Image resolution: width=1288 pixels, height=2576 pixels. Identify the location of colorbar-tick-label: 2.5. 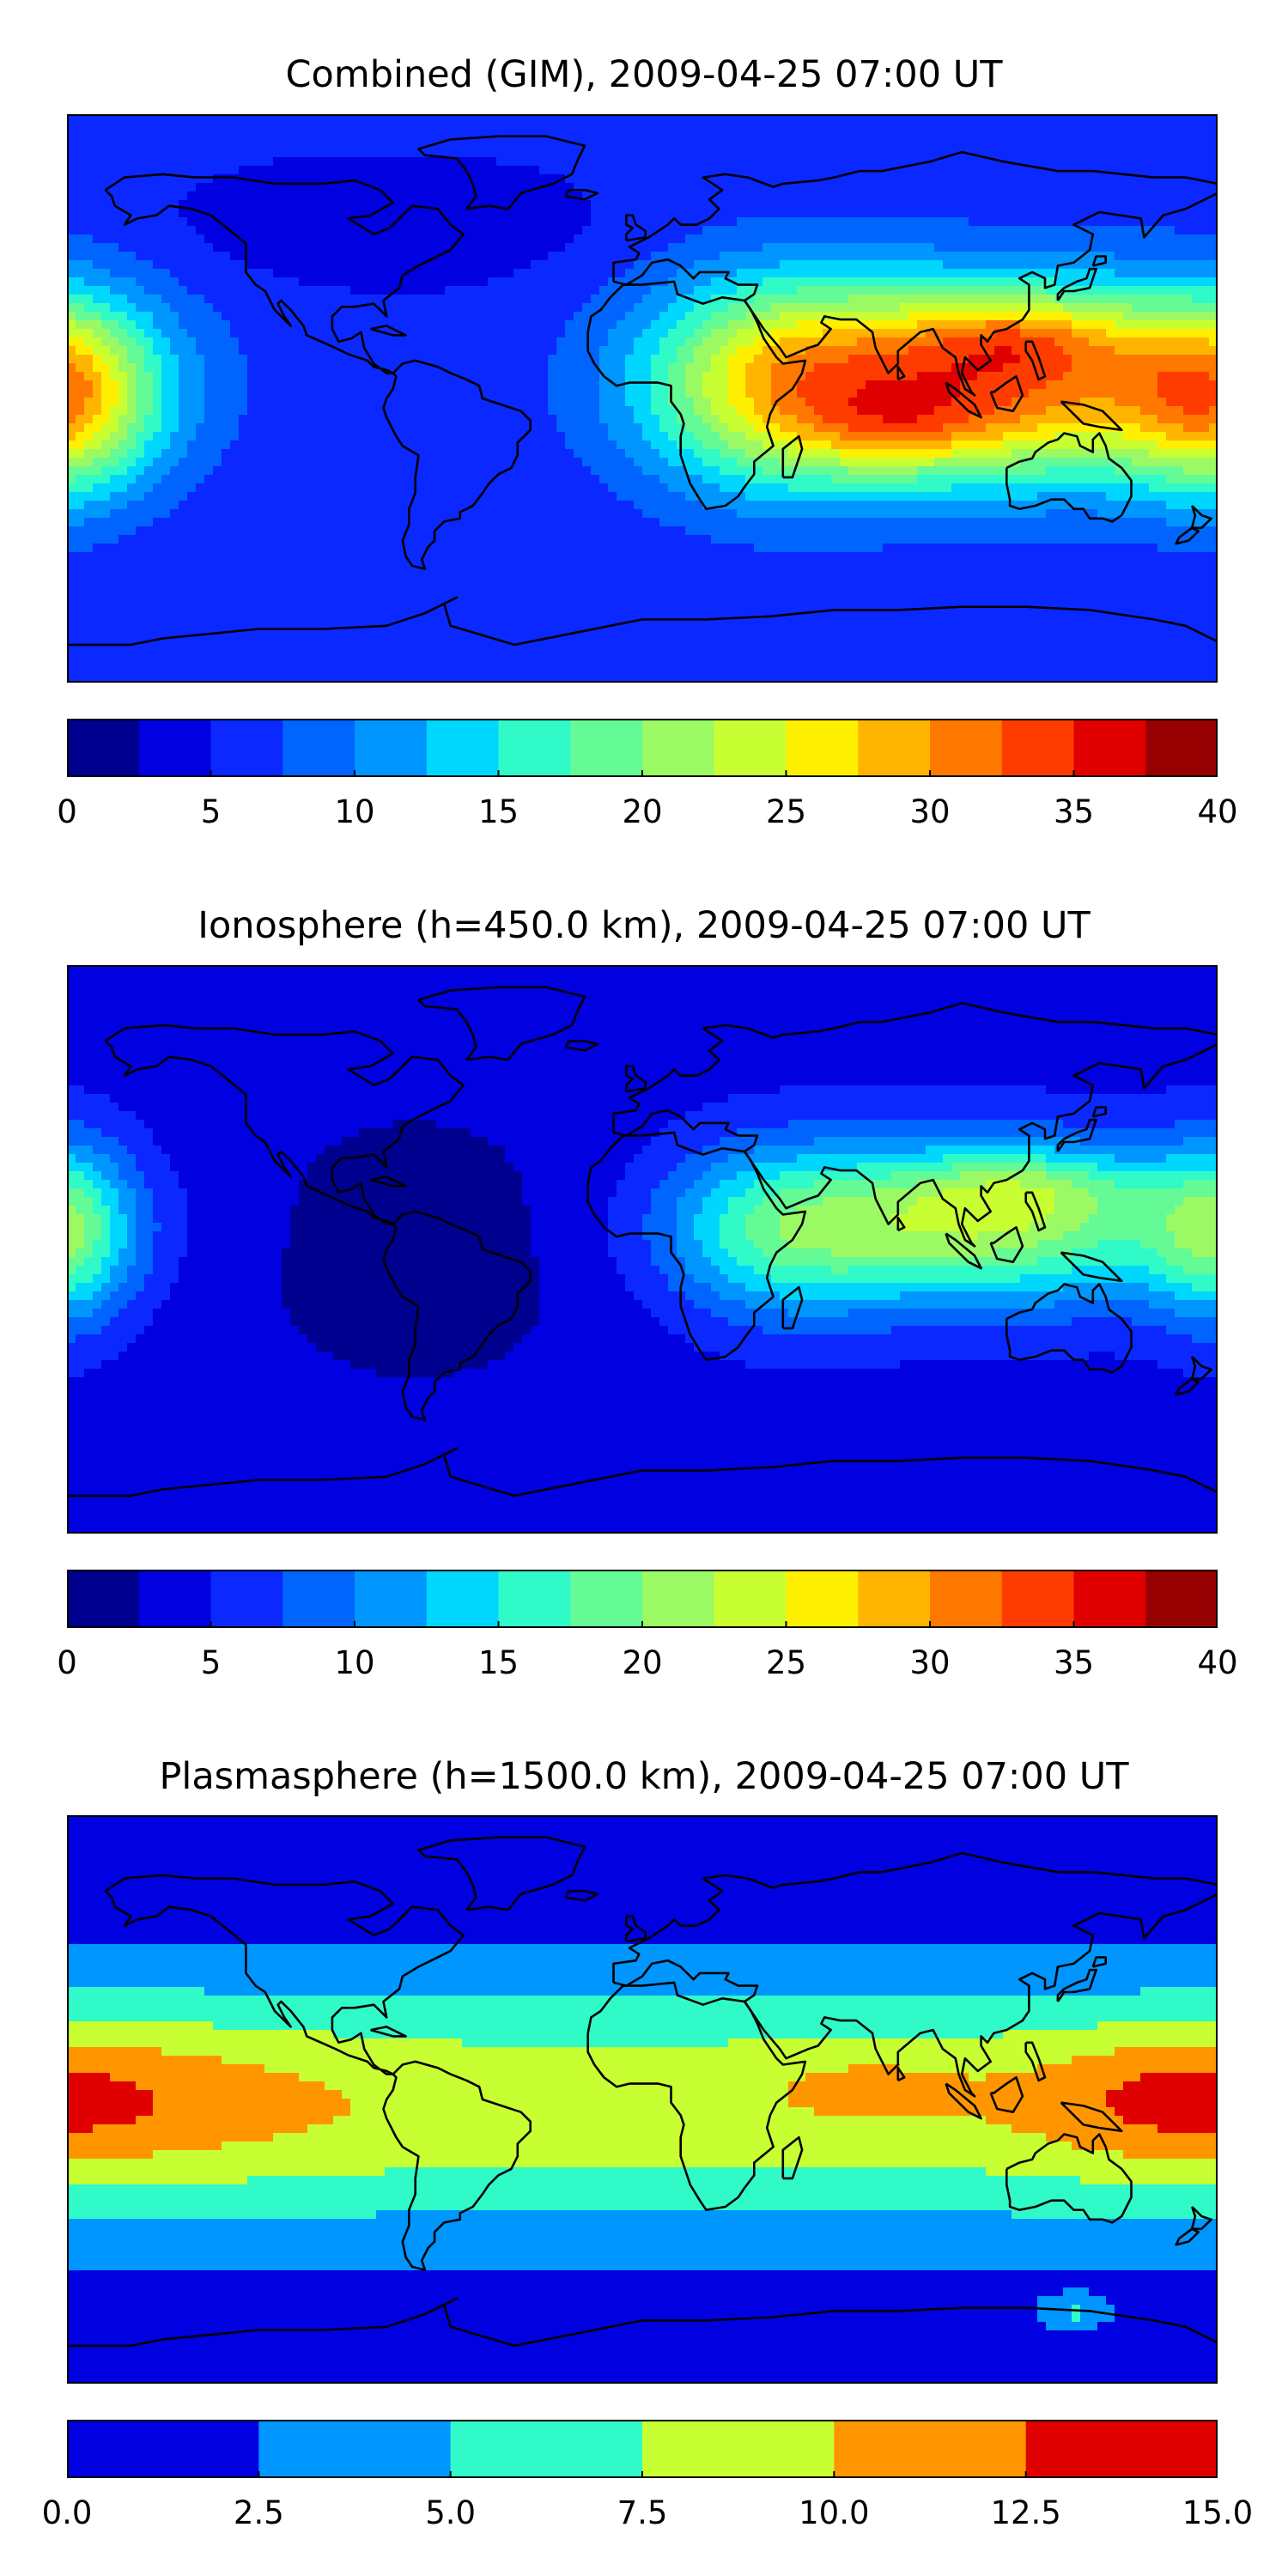
(258, 2513).